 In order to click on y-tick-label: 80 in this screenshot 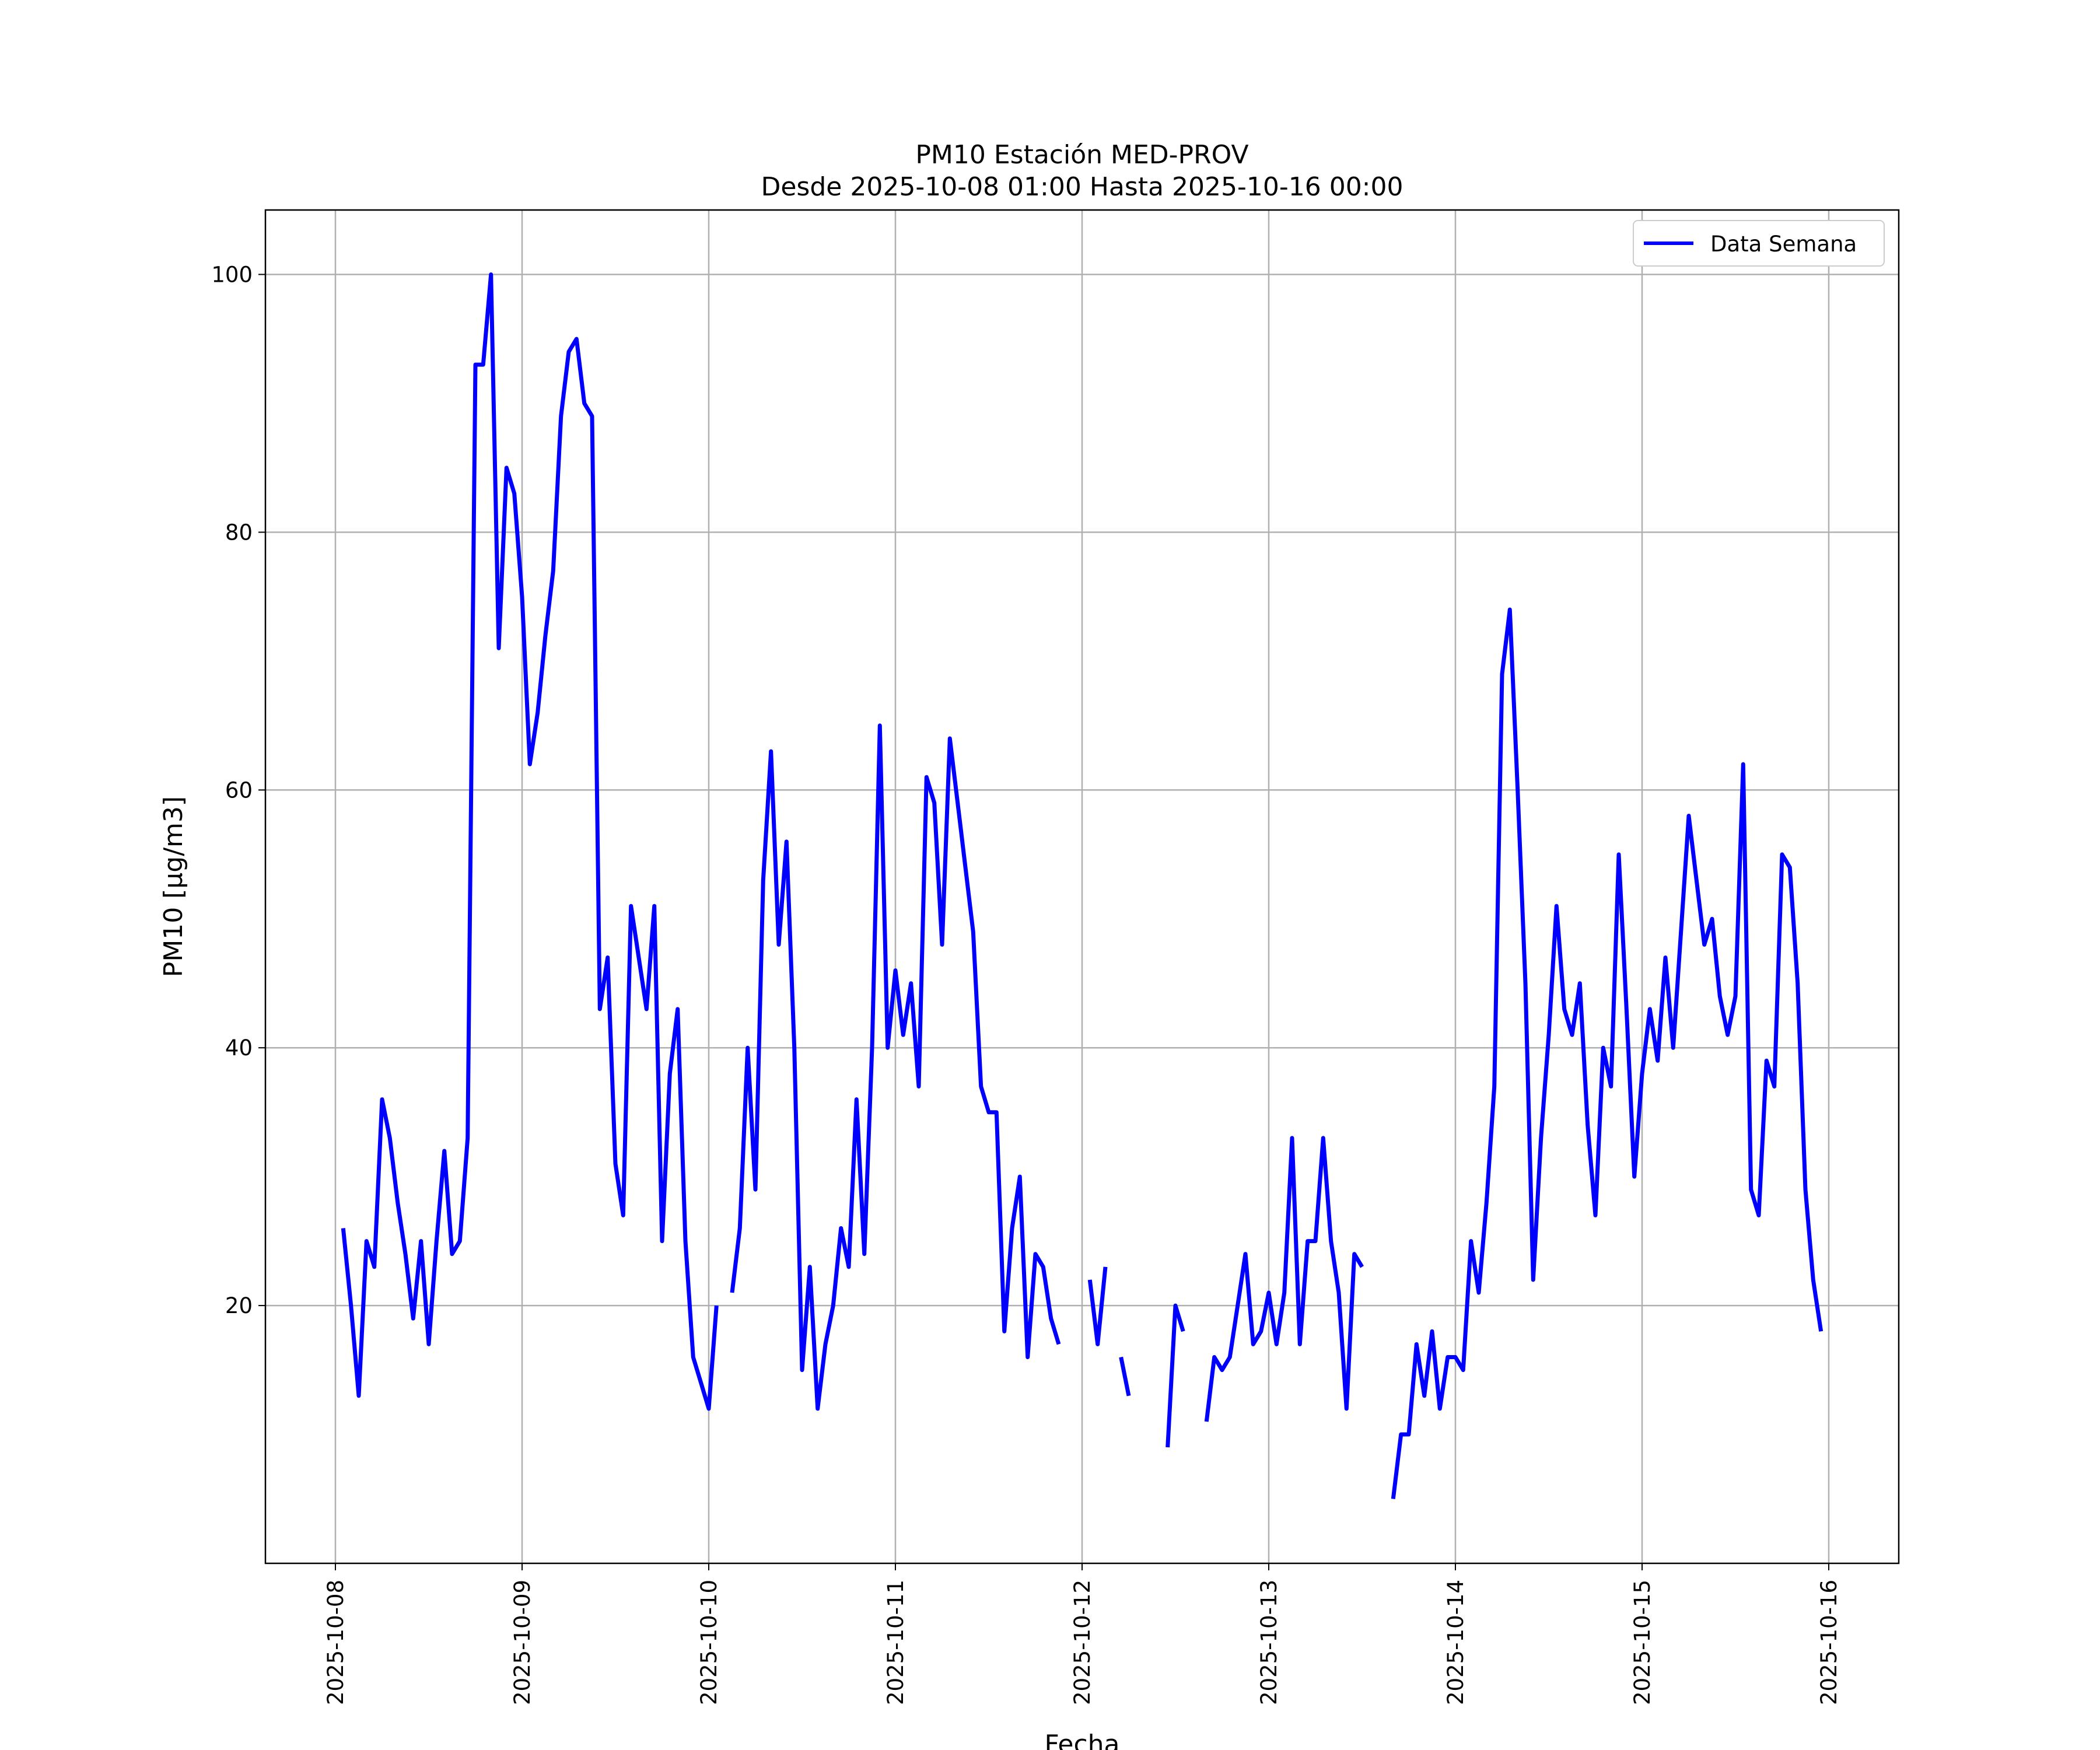, I will do `click(239, 532)`.